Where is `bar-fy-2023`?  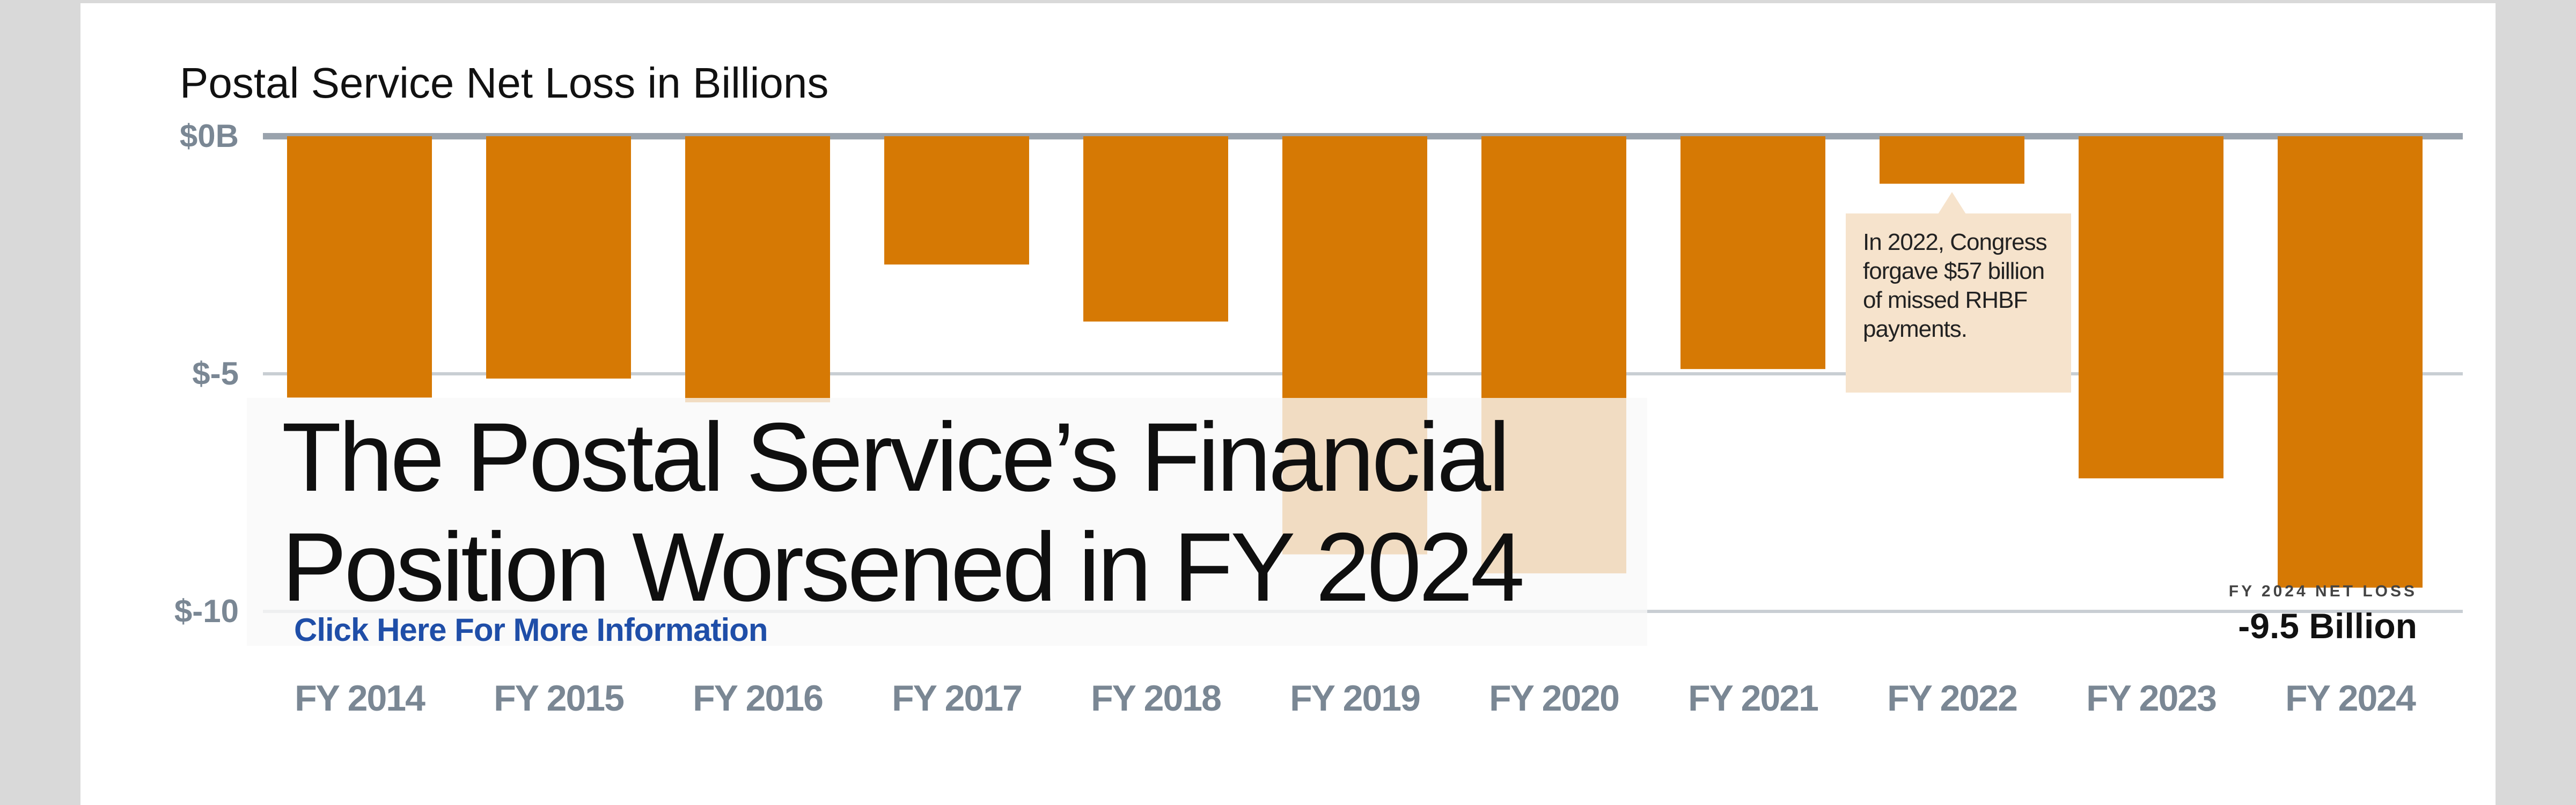 bar-fy-2023 is located at coordinates (2151, 307).